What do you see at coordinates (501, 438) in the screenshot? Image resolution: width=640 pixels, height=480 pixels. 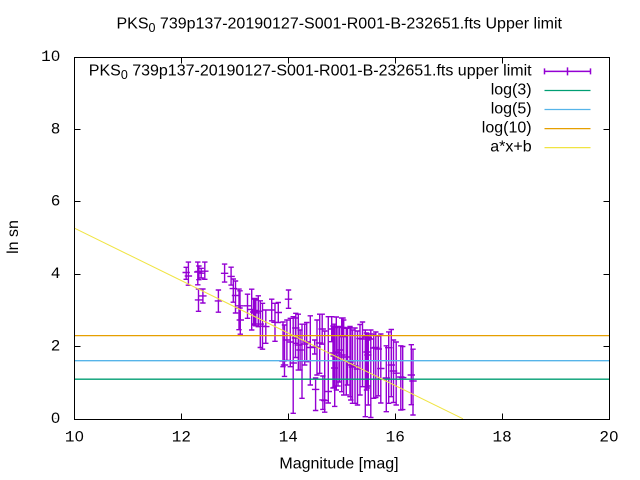 I see `svg-text: 18` at bounding box center [501, 438].